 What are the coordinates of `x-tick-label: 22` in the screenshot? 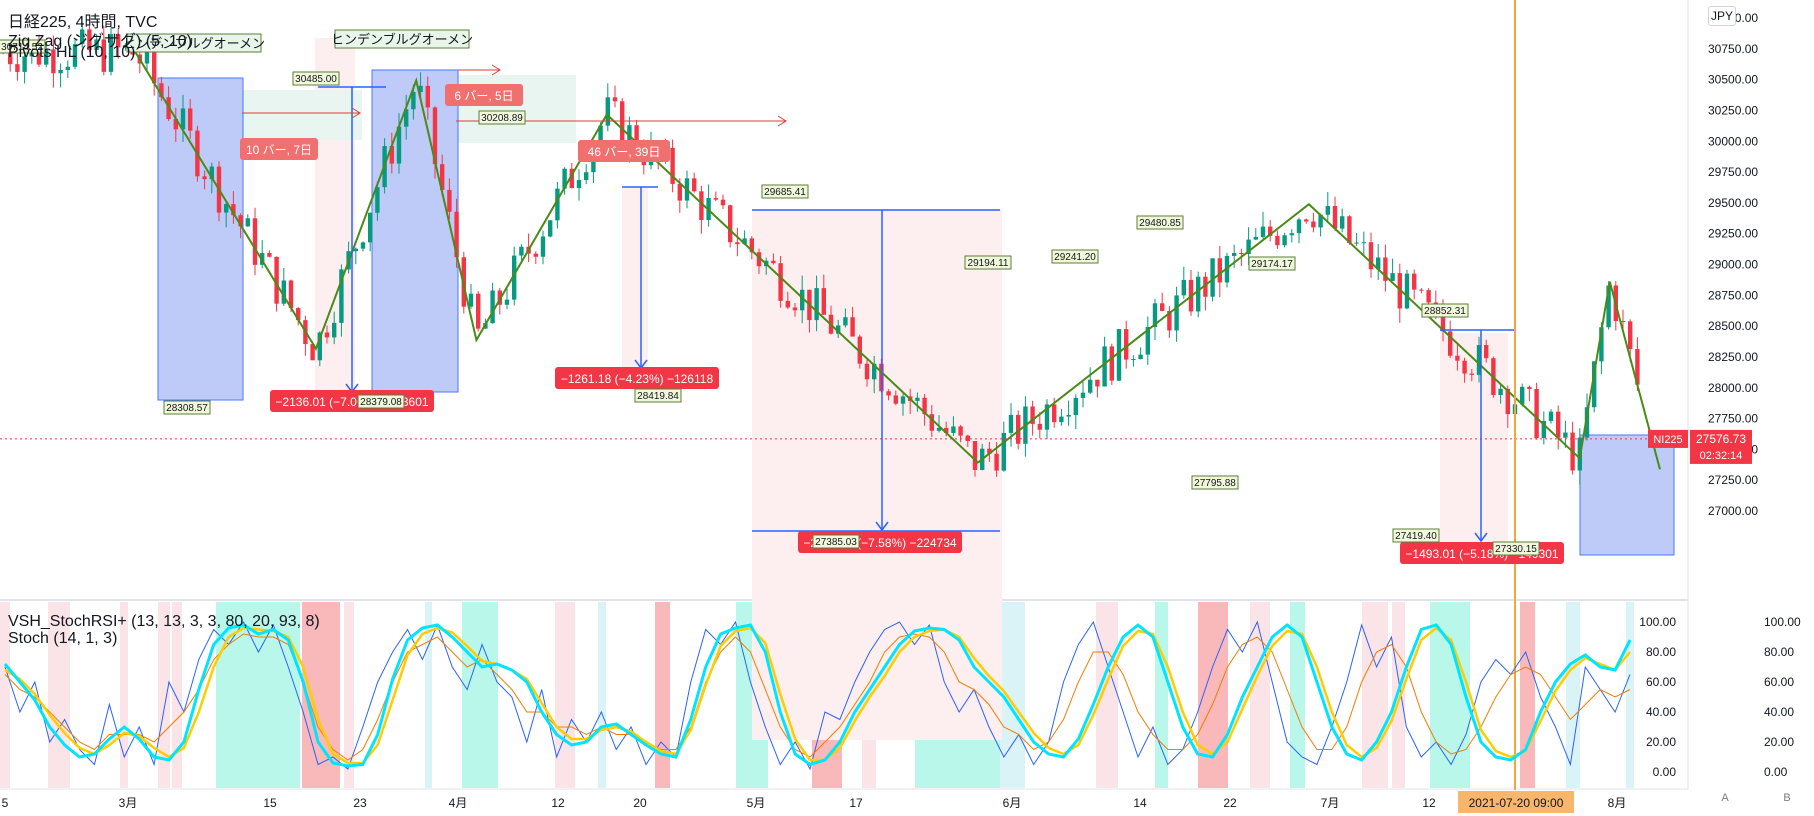 It's located at (1230, 803).